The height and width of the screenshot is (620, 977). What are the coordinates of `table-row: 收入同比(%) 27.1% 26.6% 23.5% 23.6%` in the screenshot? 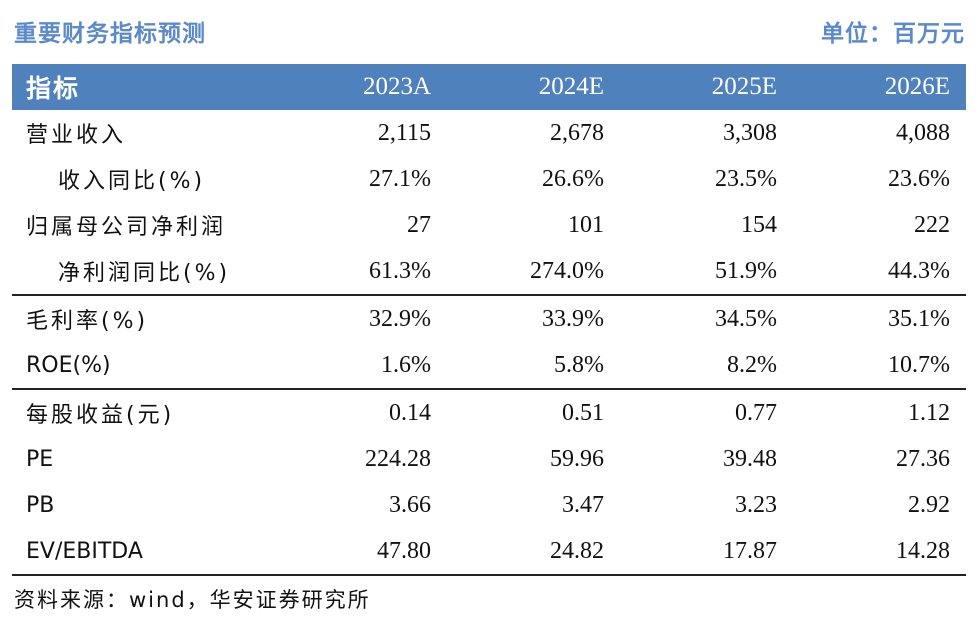 It's located at (489, 179).